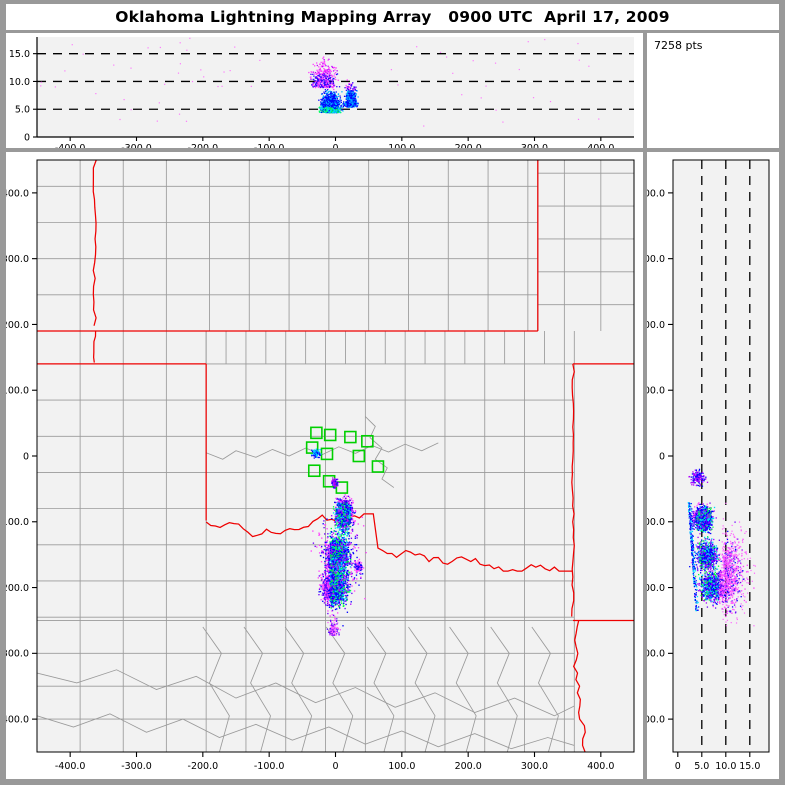 The height and width of the screenshot is (785, 785). Describe the element at coordinates (27, 137) in the screenshot. I see `y-tick-label: 0` at that location.